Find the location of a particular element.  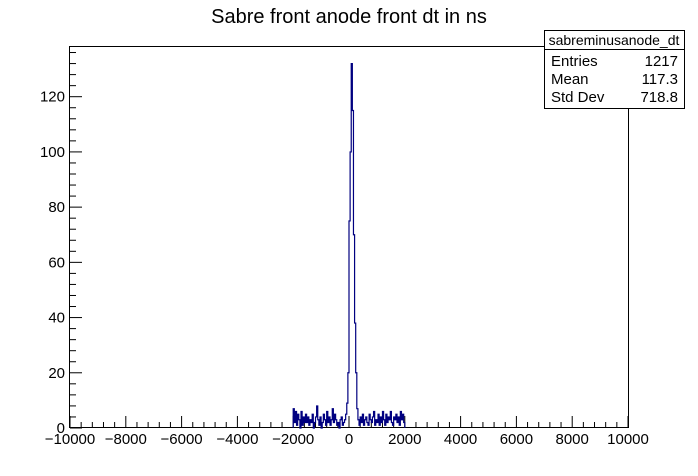

x-tick-label: −8000 is located at coordinates (126, 439).